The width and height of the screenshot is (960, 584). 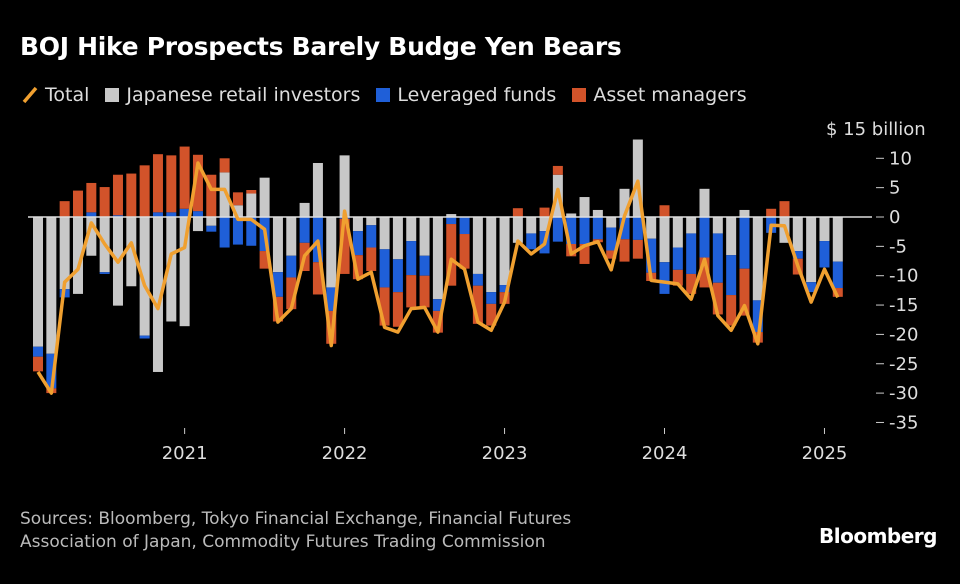 What do you see at coordinates (243, 95) in the screenshot?
I see `legend-label: Japanese retail investors` at bounding box center [243, 95].